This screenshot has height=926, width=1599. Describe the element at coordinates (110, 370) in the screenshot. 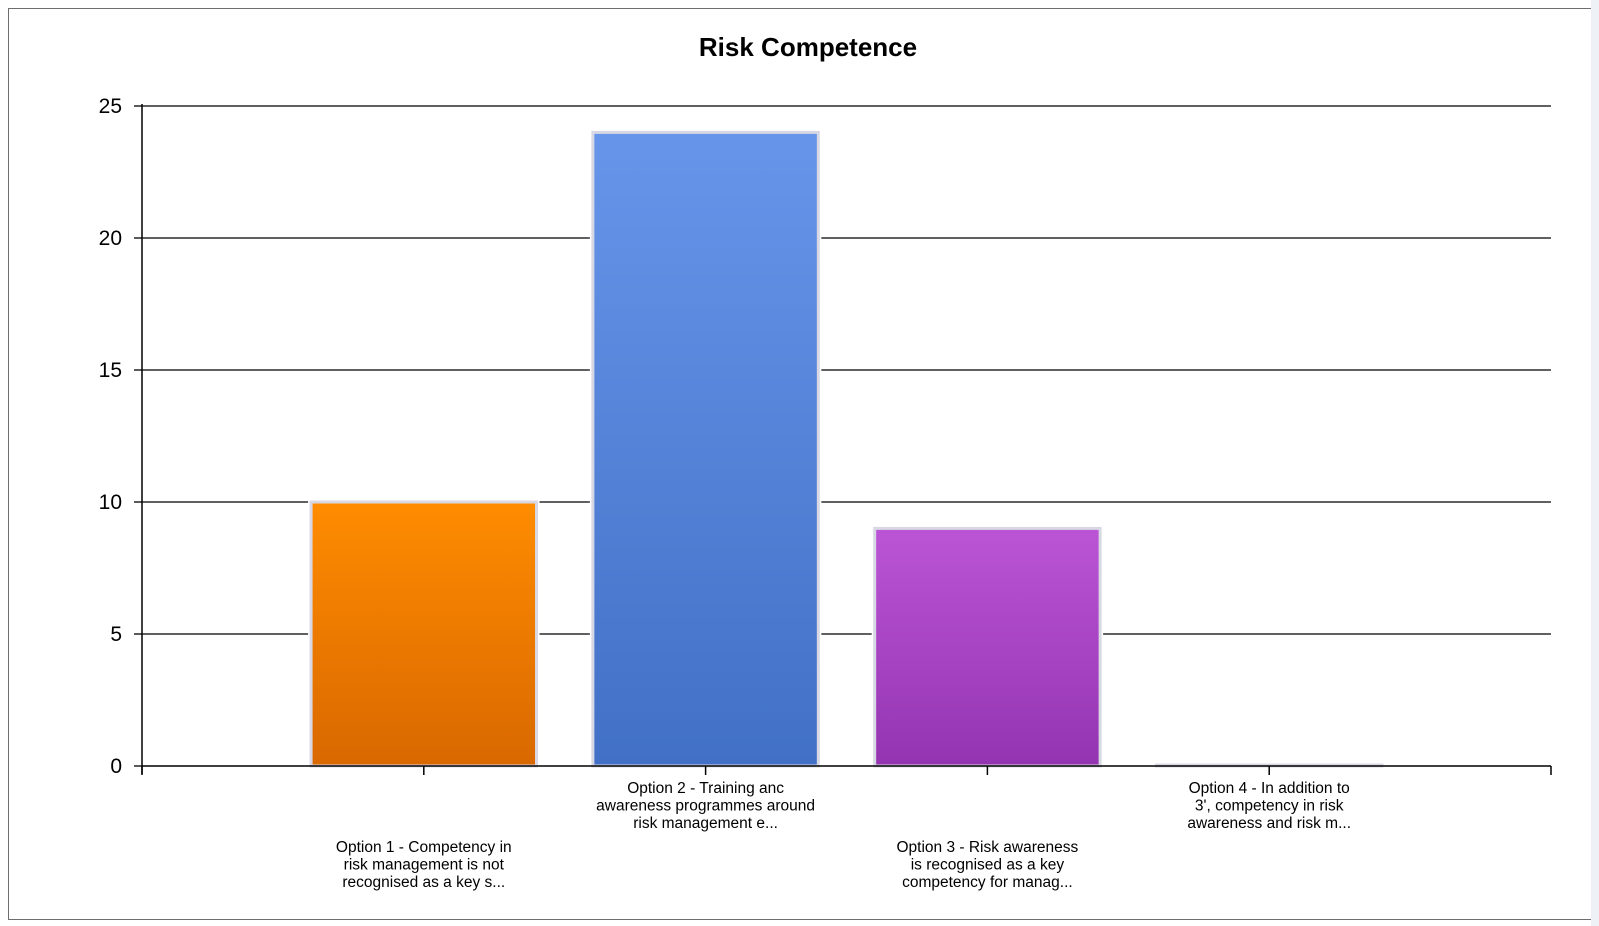

I see `y-tick-label: 15` at that location.